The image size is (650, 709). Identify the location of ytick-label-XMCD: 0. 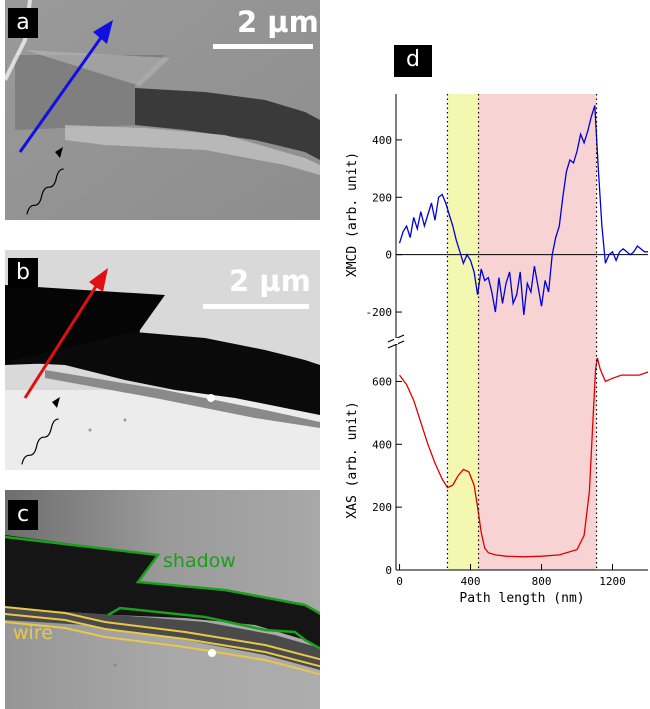
(388, 255).